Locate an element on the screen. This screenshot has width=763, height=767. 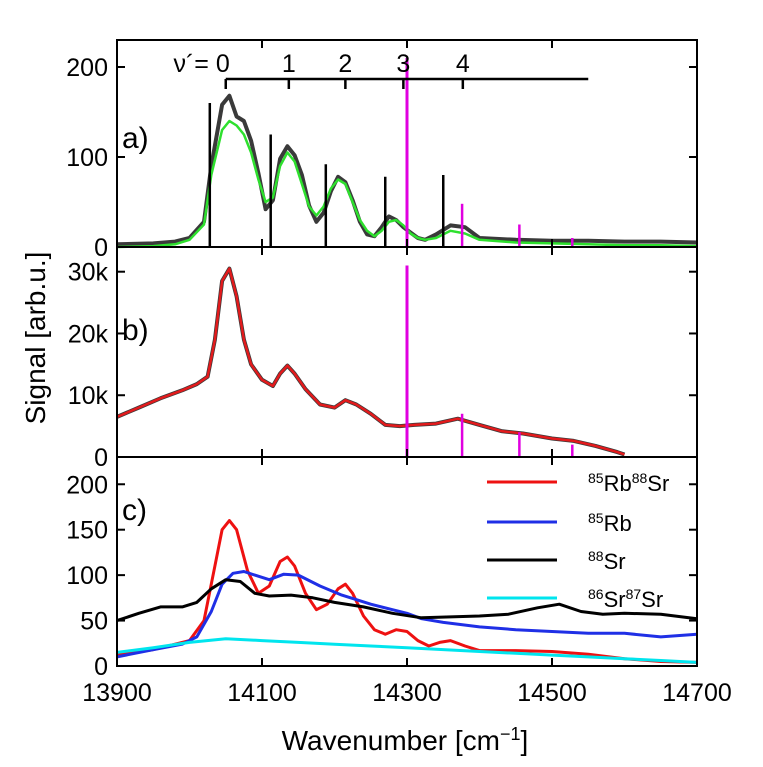
panel-c-y-tick-label: 100 is located at coordinates (87, 576).